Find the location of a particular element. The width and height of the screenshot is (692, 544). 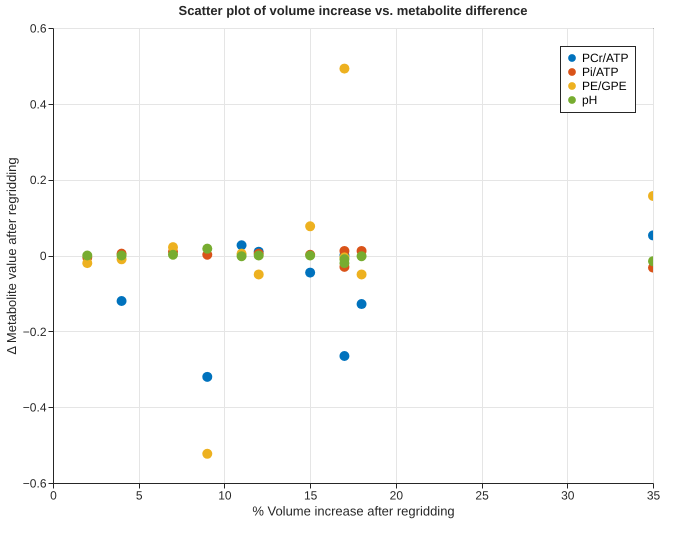

x-tick-label: 0 is located at coordinates (54, 495).